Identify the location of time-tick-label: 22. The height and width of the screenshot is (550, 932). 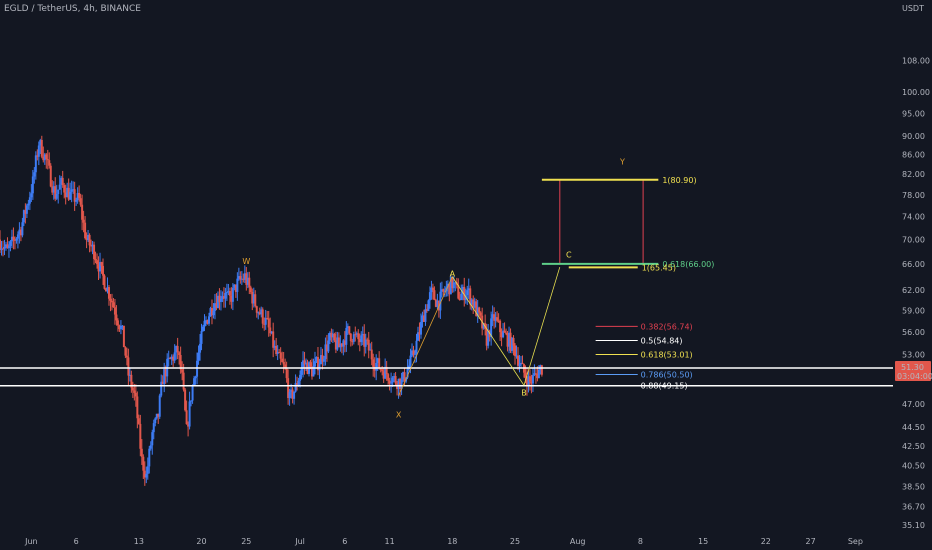
(766, 541).